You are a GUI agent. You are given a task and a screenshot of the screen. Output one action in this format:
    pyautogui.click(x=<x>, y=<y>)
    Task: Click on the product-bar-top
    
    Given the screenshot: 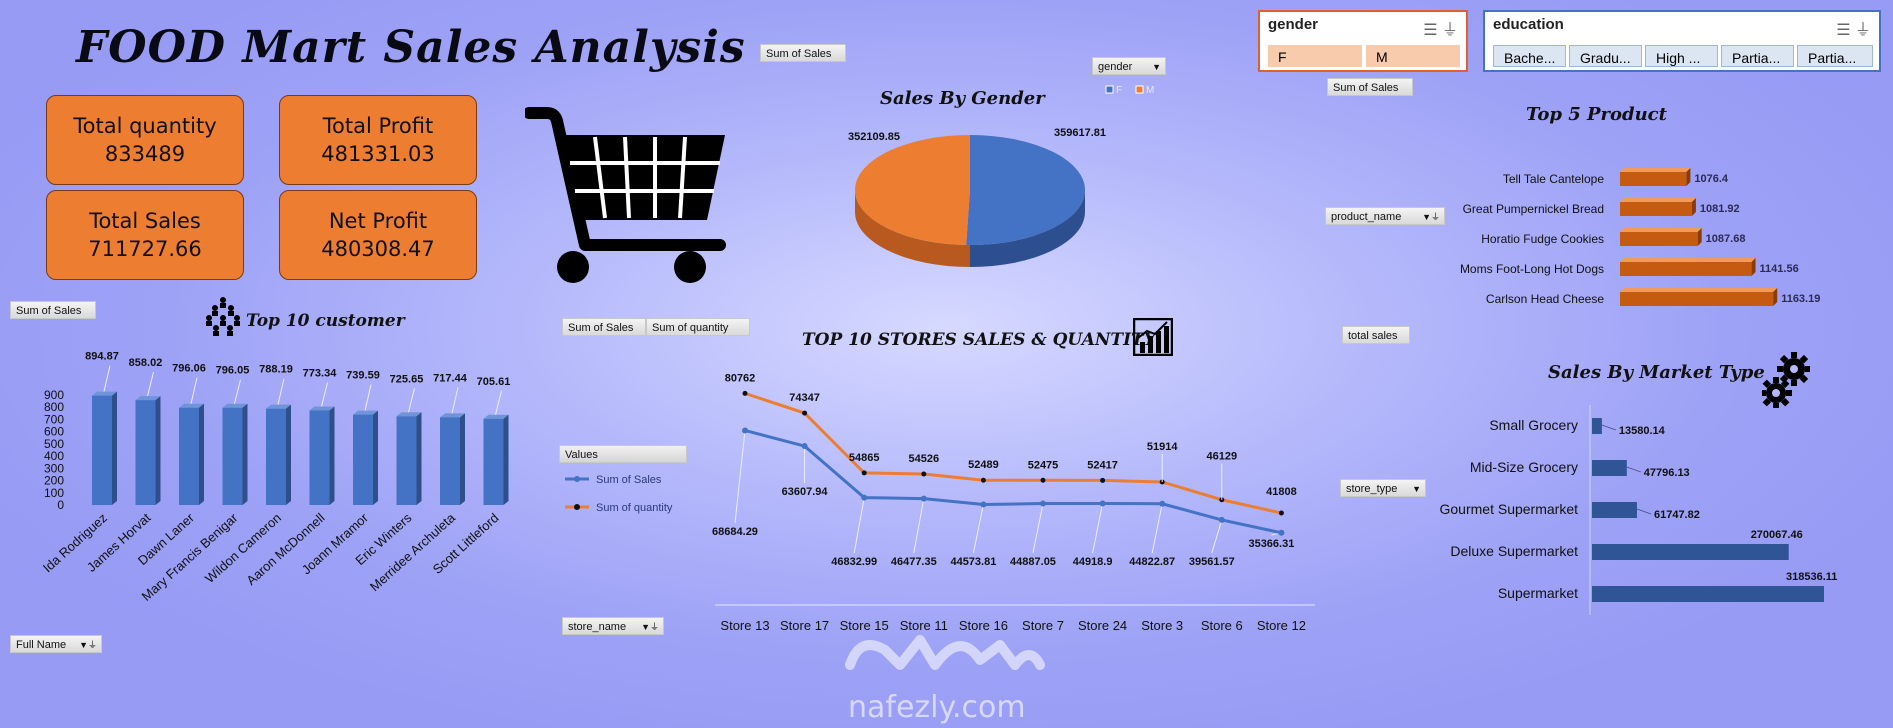 What is the action you would take?
    pyautogui.click(x=1661, y=230)
    